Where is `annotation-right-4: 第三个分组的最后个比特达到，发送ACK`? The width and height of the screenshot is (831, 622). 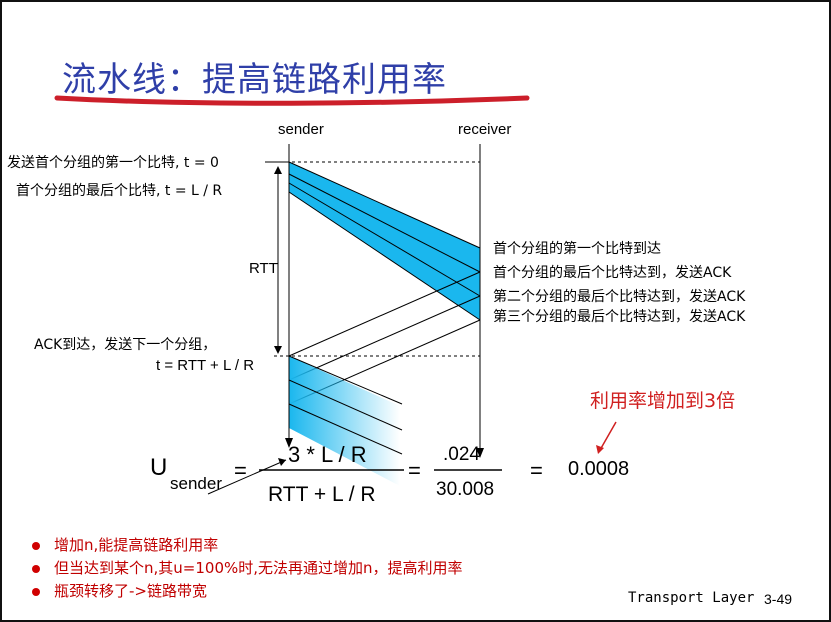 annotation-right-4: 第三个分组的最后个比特达到，发送ACK is located at coordinates (619, 317).